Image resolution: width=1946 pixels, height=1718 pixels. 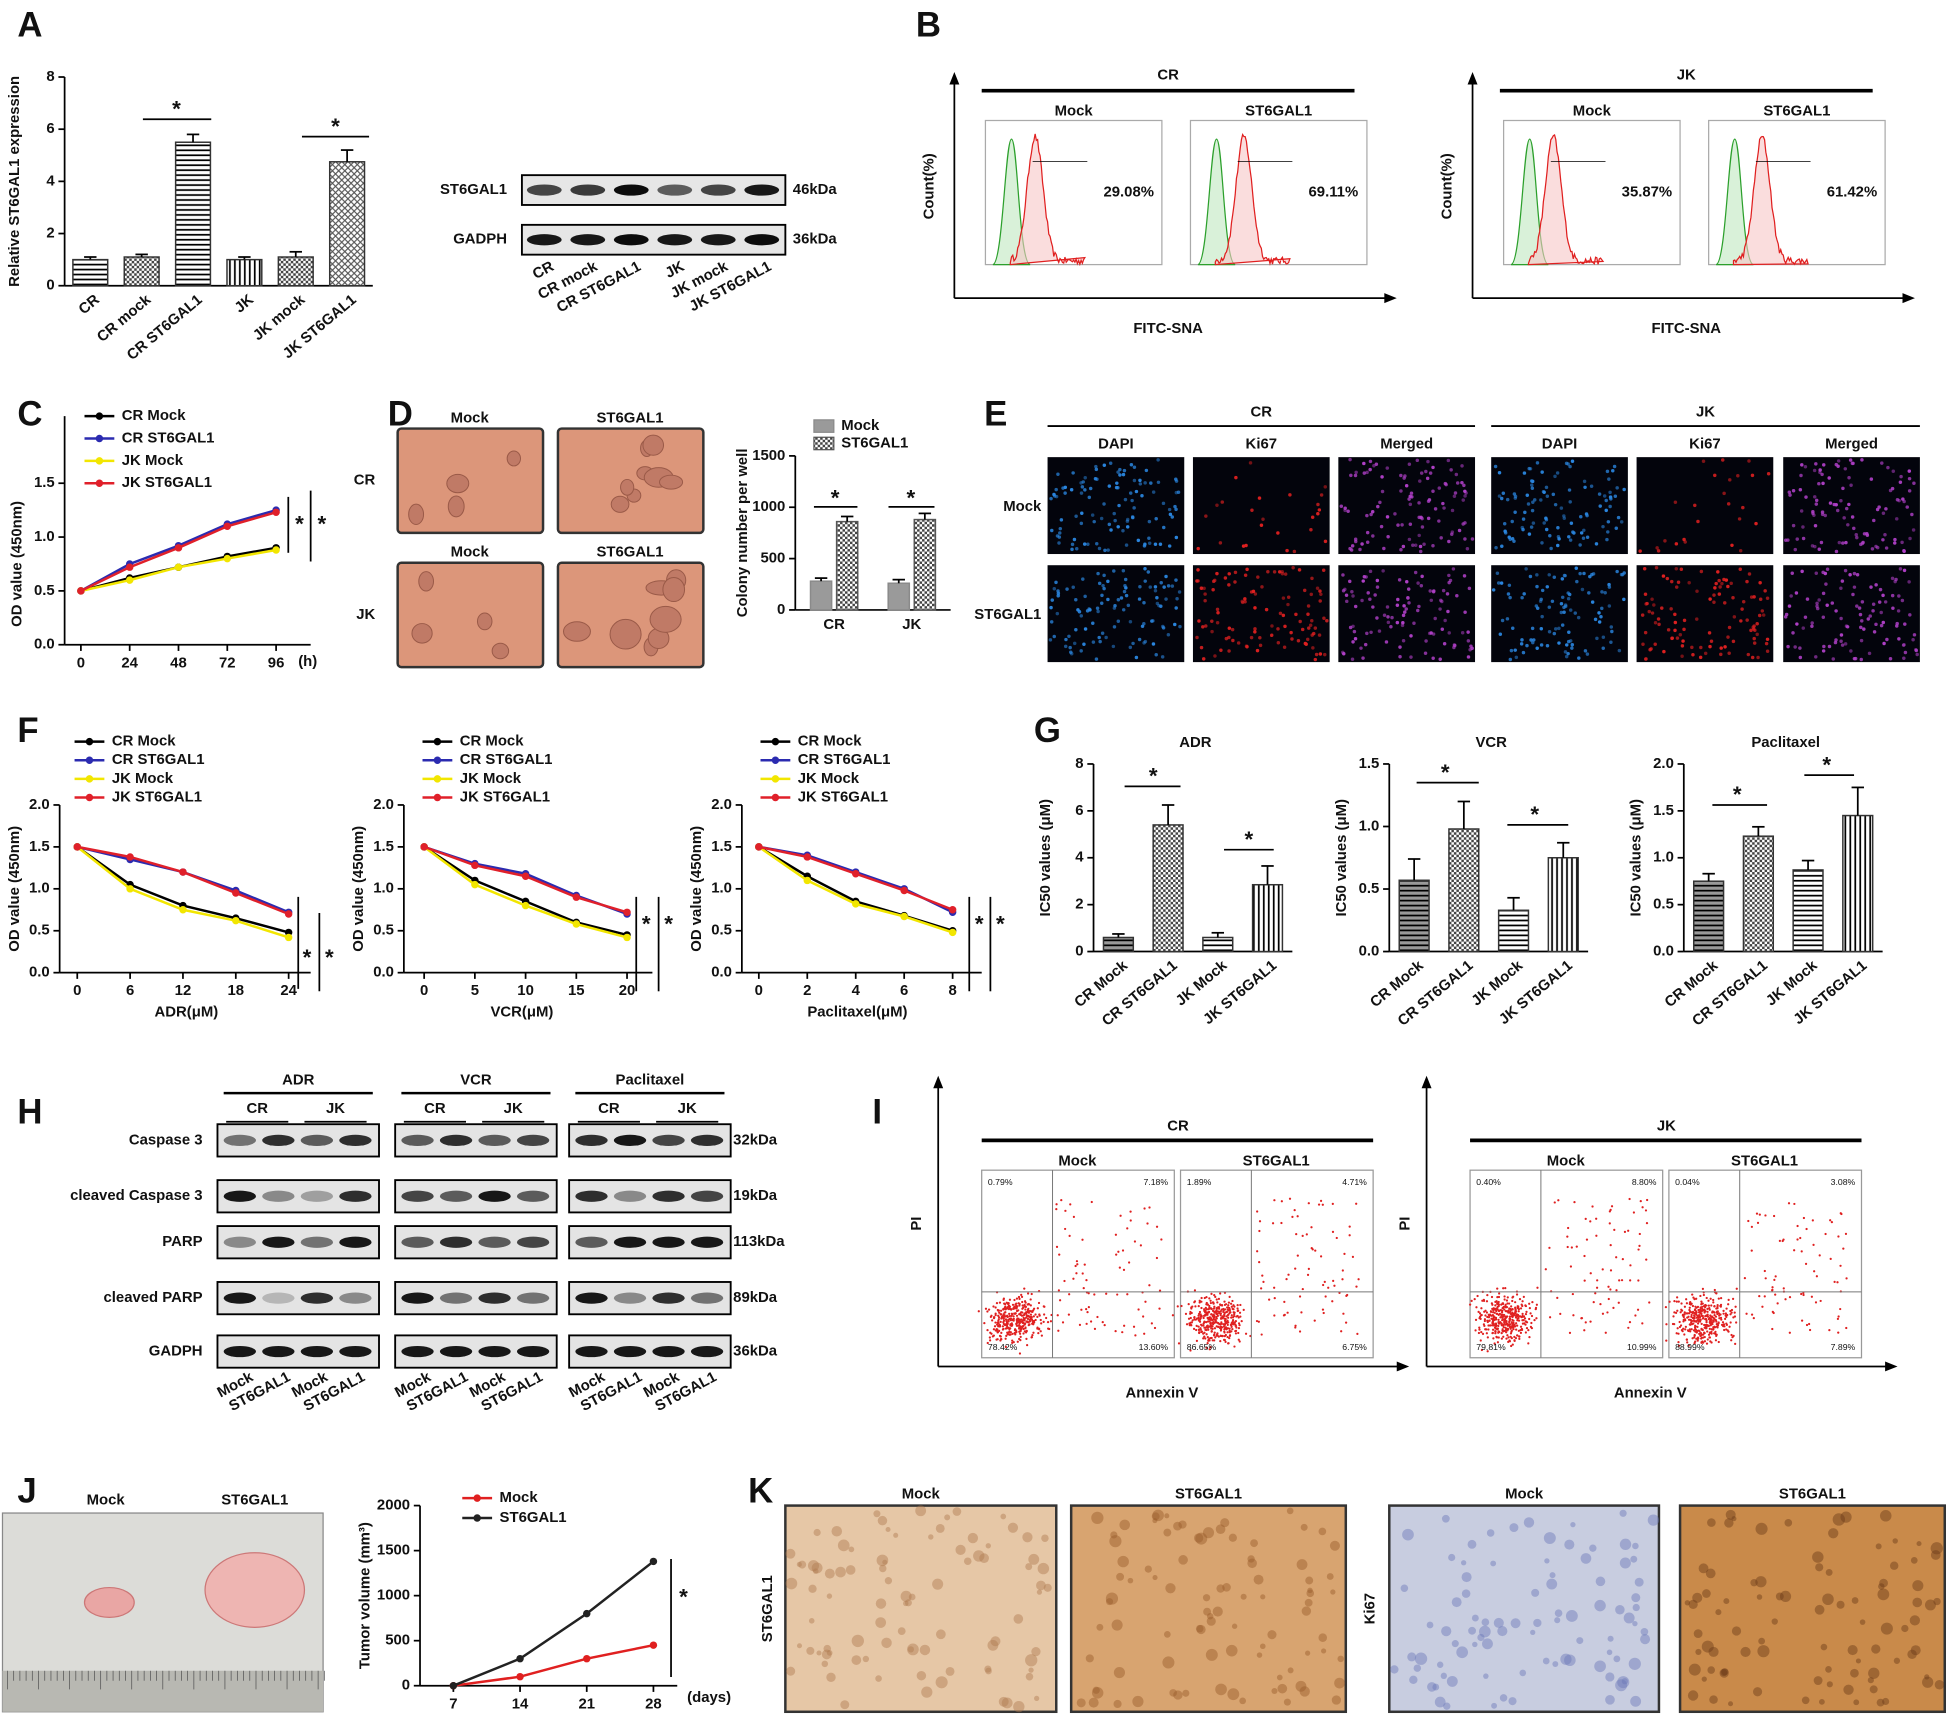 I want to click on column-label: Mock, so click(x=106, y=1501).